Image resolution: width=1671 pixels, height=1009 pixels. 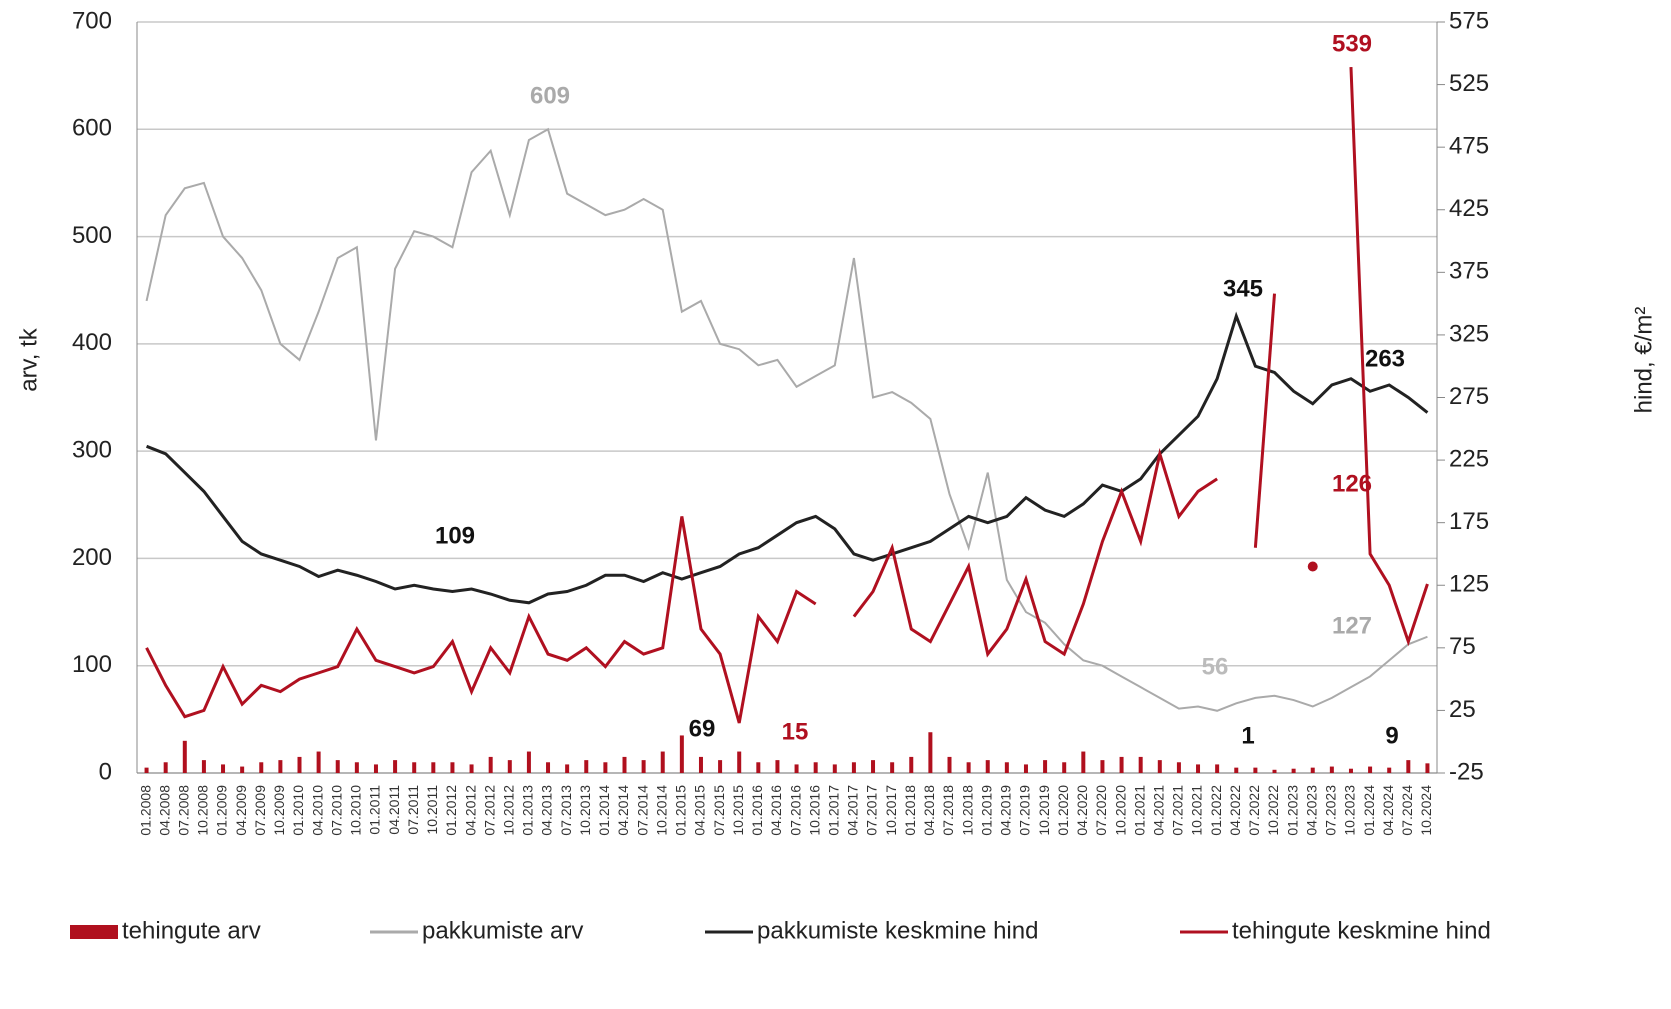 What do you see at coordinates (1178, 810) in the screenshot?
I see `x-tick-label: 07.2021` at bounding box center [1178, 810].